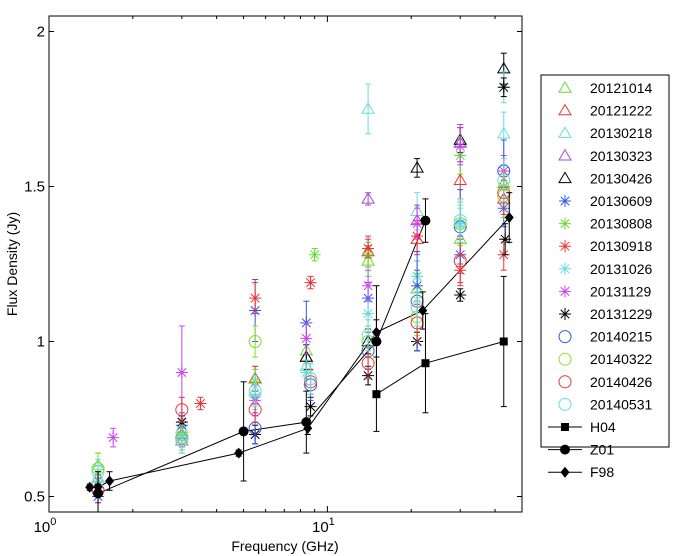 This screenshot has width=679, height=556. Describe the element at coordinates (605, 404) in the screenshot. I see `legend-item-20140531: 20140531` at that location.